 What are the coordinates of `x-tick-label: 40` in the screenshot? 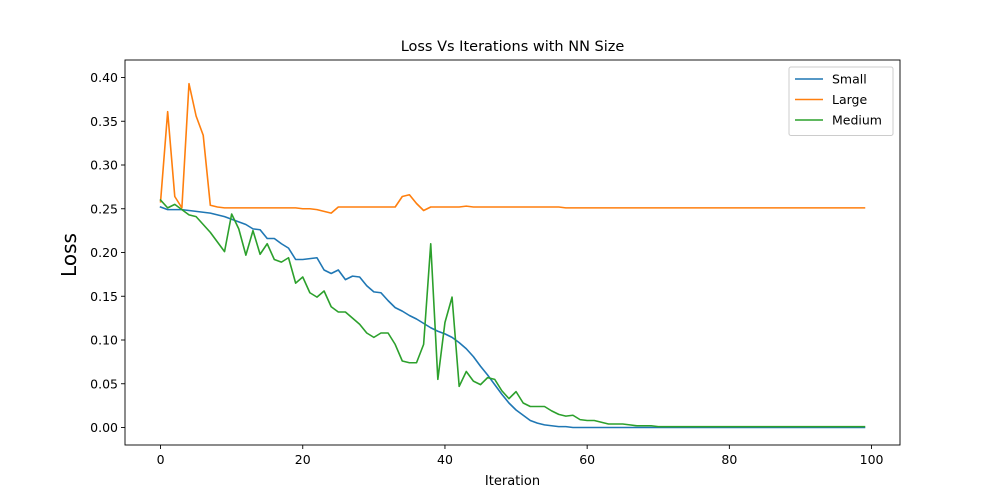 It's located at (445, 459).